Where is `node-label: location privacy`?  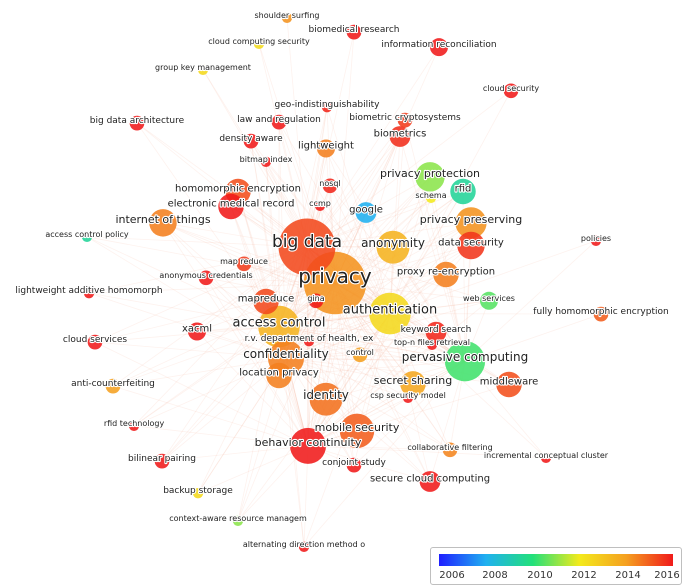 node-label: location privacy is located at coordinates (279, 372).